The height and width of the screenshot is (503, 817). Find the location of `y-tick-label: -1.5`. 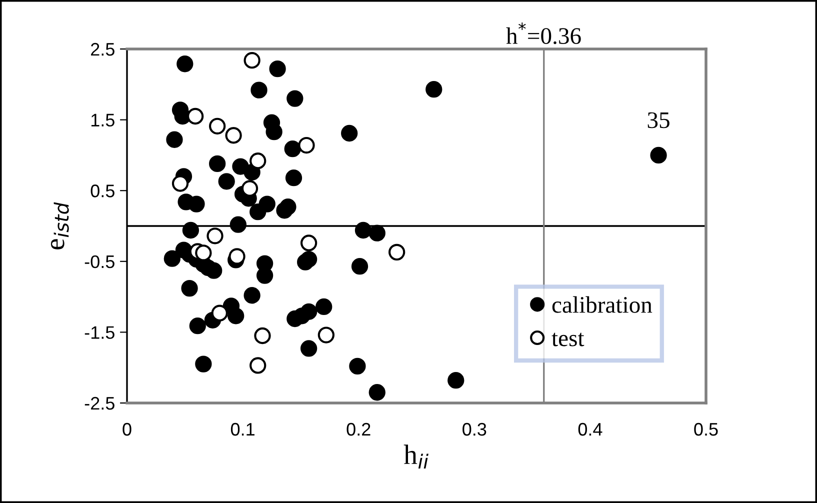

y-tick-label: -1.5 is located at coordinates (99, 332).